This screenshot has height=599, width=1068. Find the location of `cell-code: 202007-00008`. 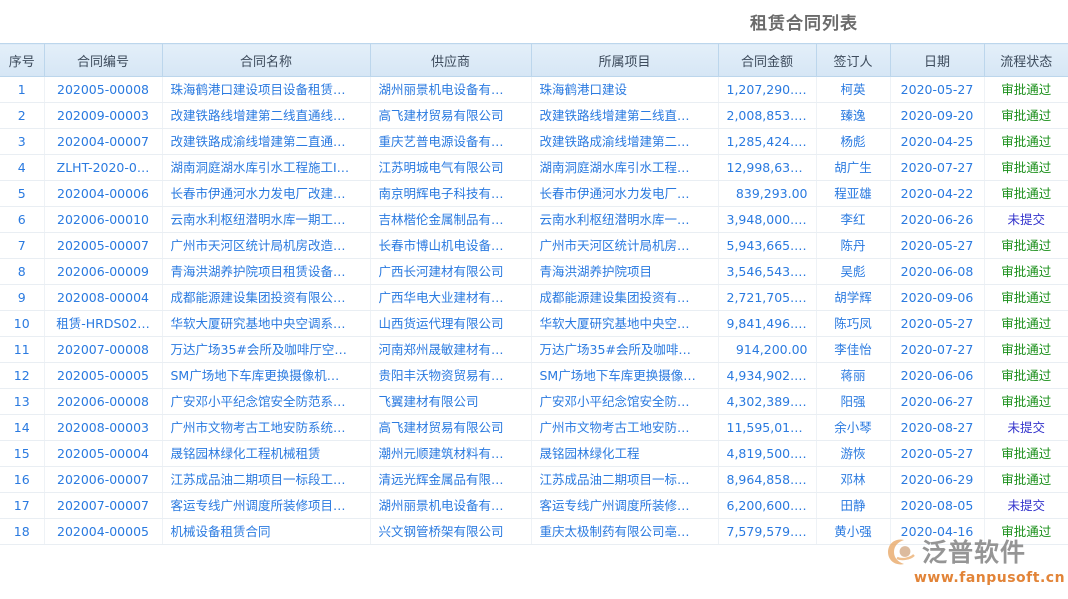

cell-code: 202007-00008 is located at coordinates (103, 349).